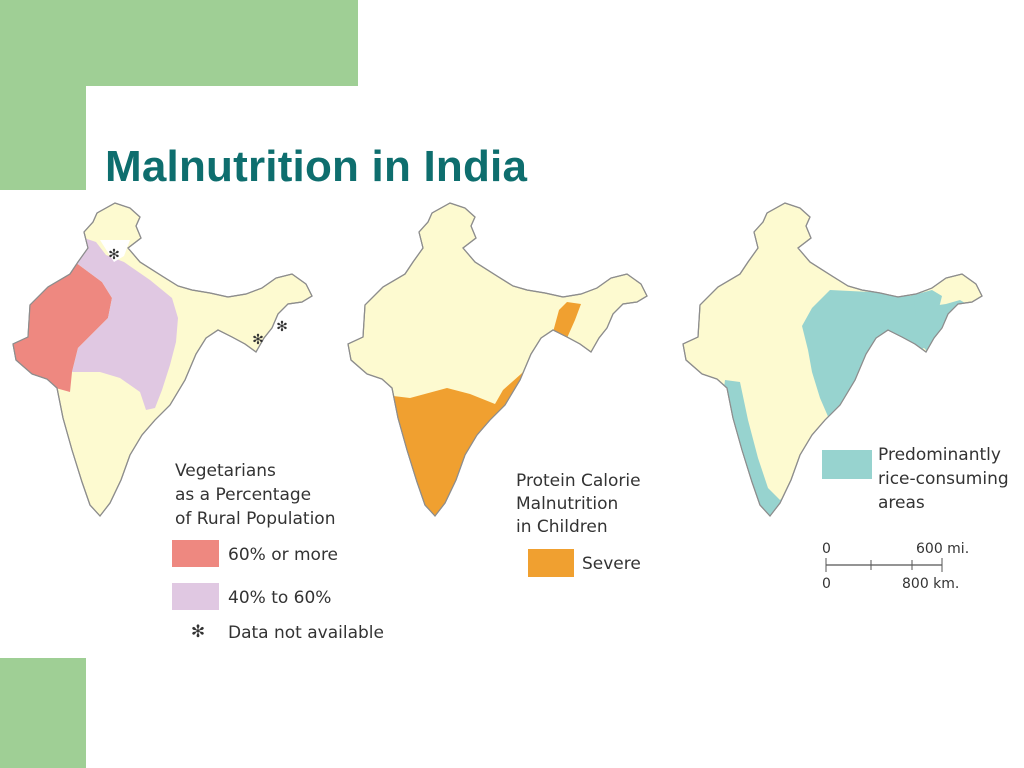  I want to click on legend-title-line: areas, so click(901, 503).